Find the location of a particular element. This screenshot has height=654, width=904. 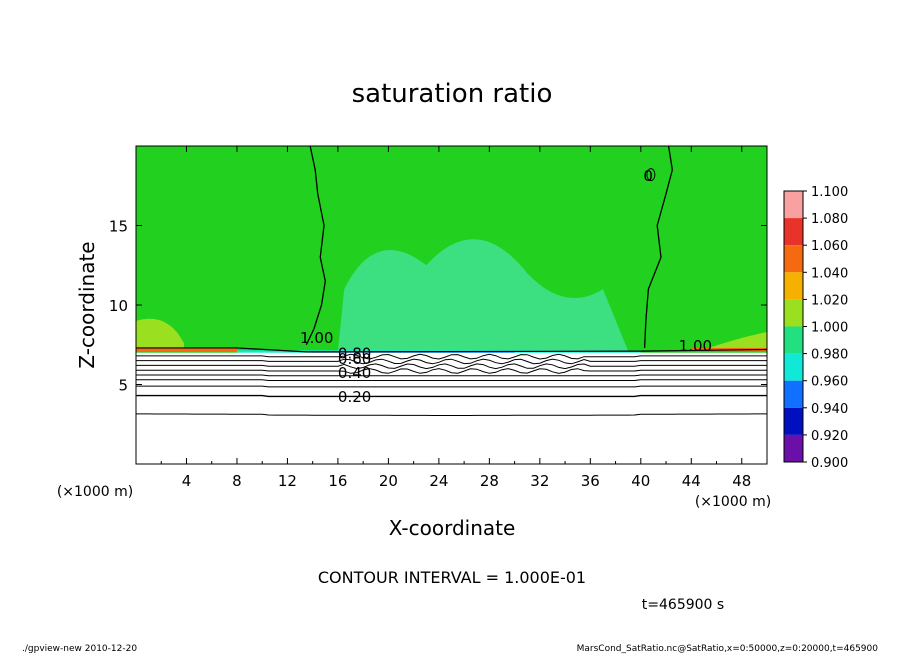

contour-1.00-left is located at coordinates (315, 245).